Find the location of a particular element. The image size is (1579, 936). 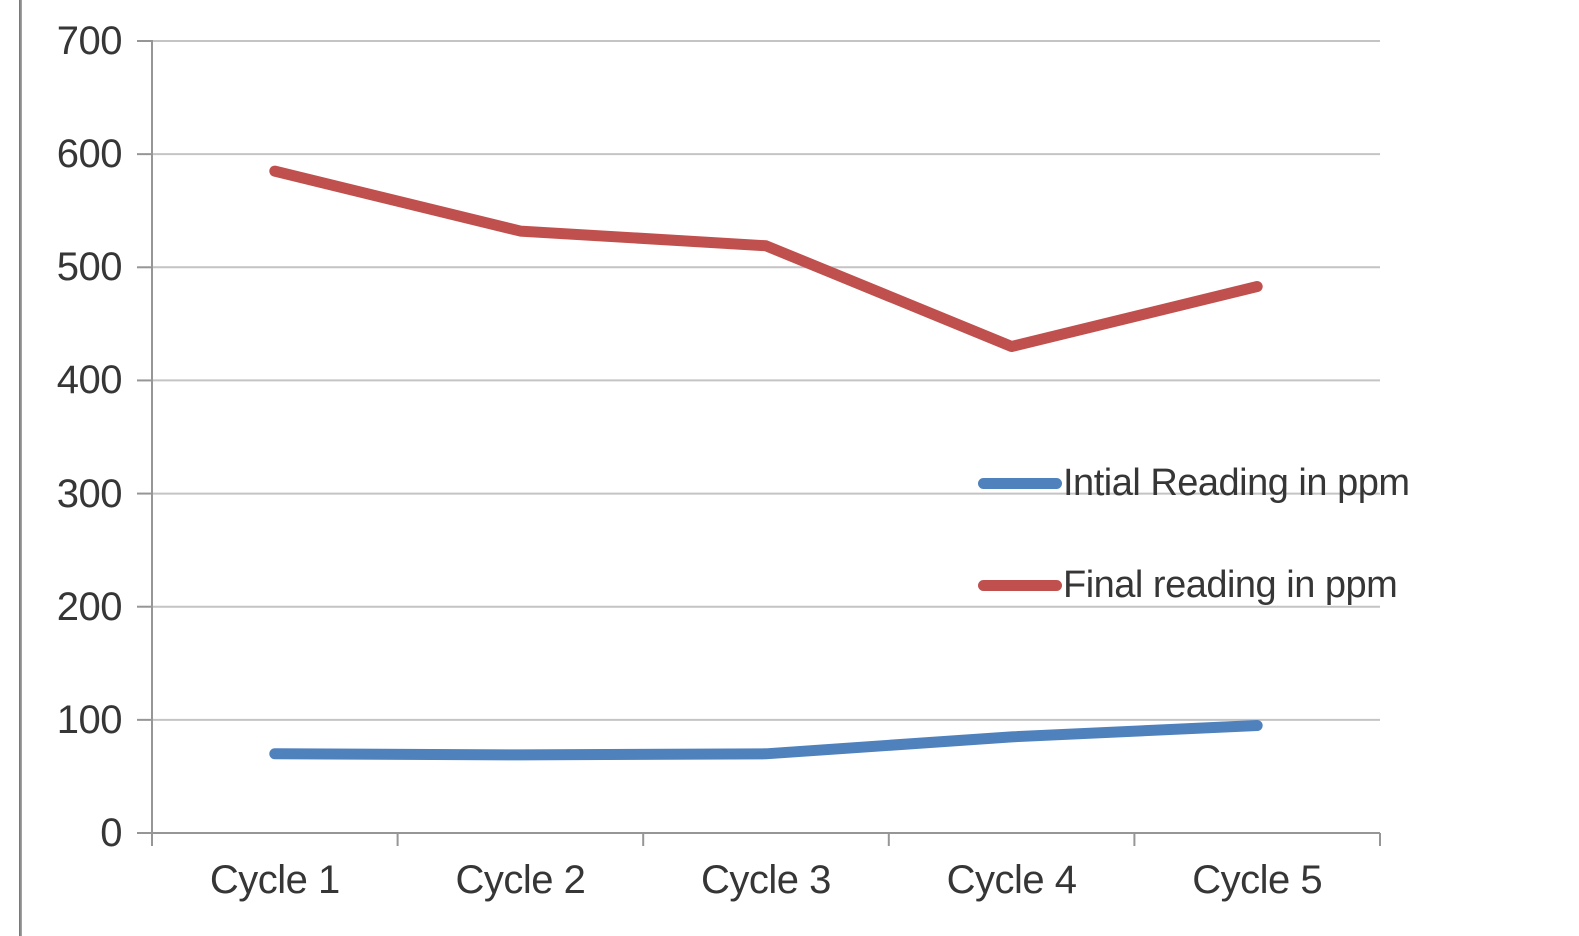

legend-item-initial-reading: Intial Reading in ppm is located at coordinates (1194, 483).